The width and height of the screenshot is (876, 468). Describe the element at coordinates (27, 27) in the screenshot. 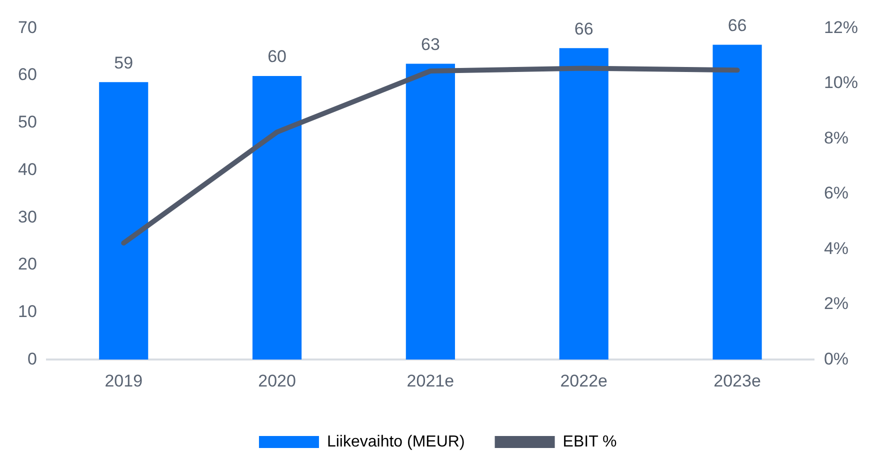

I see `y-tick-label: 70` at that location.